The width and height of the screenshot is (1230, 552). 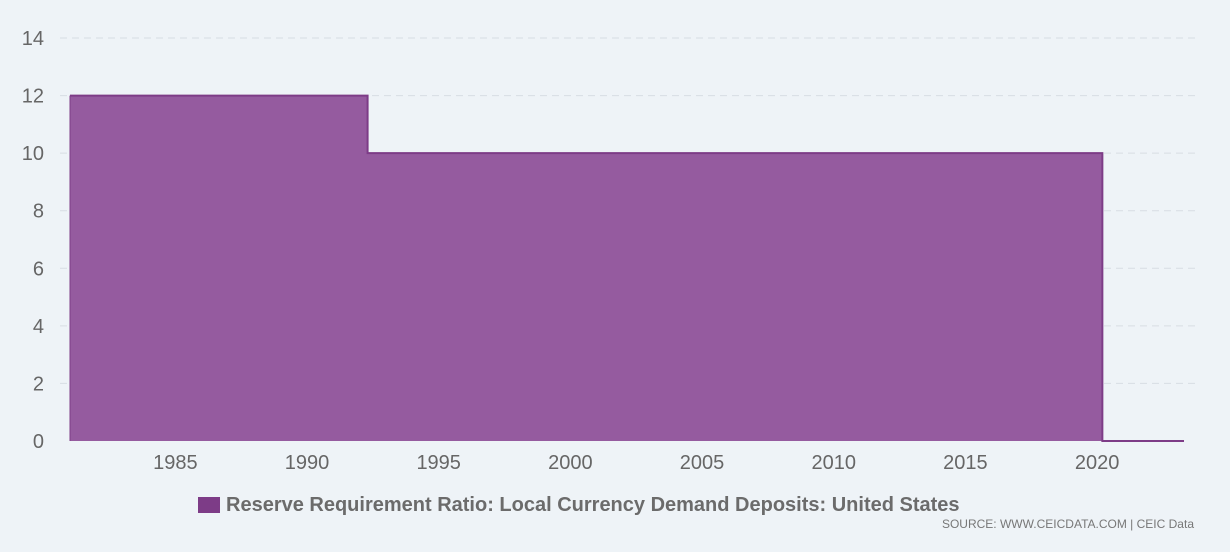 I want to click on y-tick-label: 14, so click(x=33, y=39).